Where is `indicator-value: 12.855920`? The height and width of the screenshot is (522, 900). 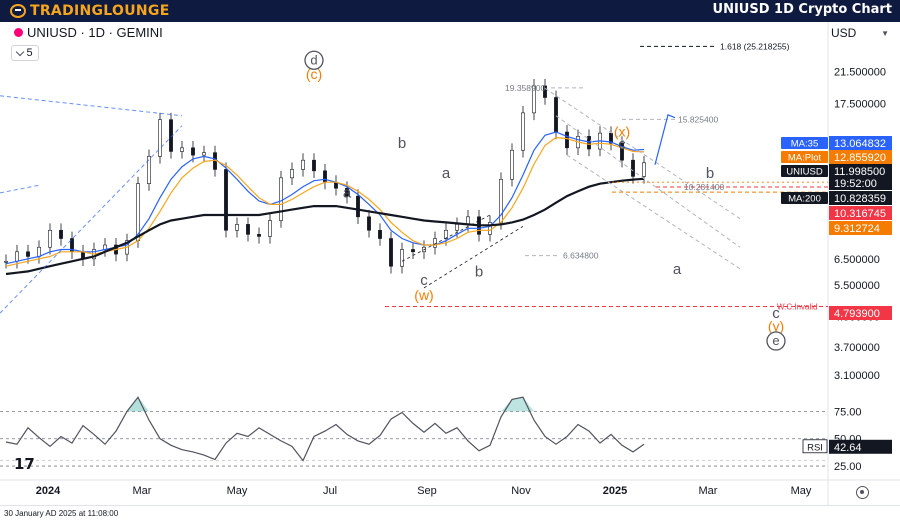 indicator-value: 12.855920 is located at coordinates (860, 158).